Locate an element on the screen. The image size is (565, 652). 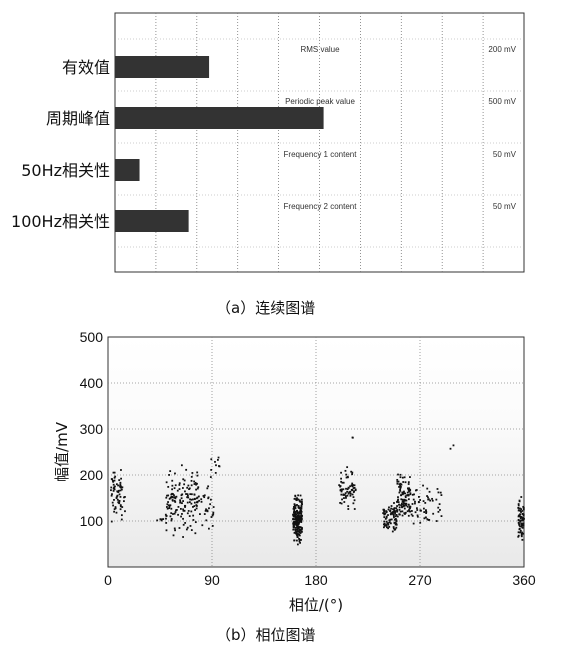
chart-b-ytick-label: 300 is located at coordinates (92, 429).